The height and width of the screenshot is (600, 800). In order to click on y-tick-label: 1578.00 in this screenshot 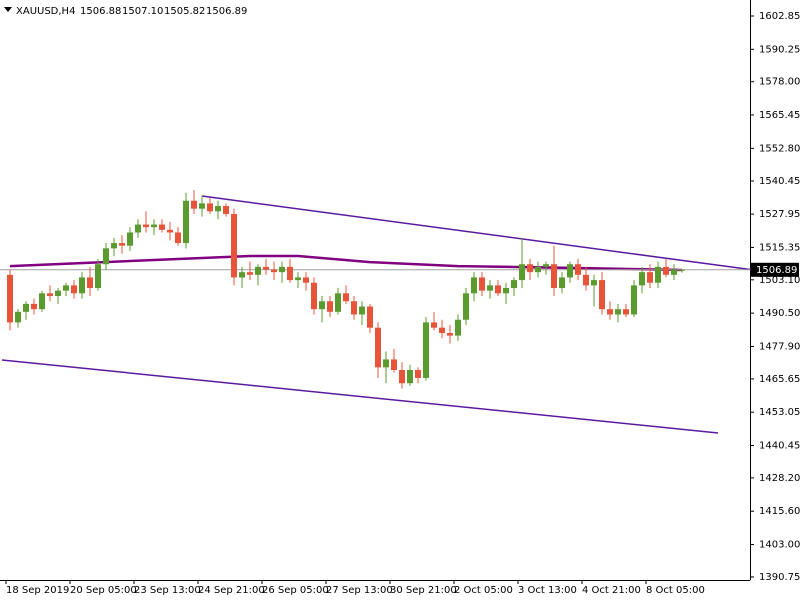, I will do `click(779, 82)`.